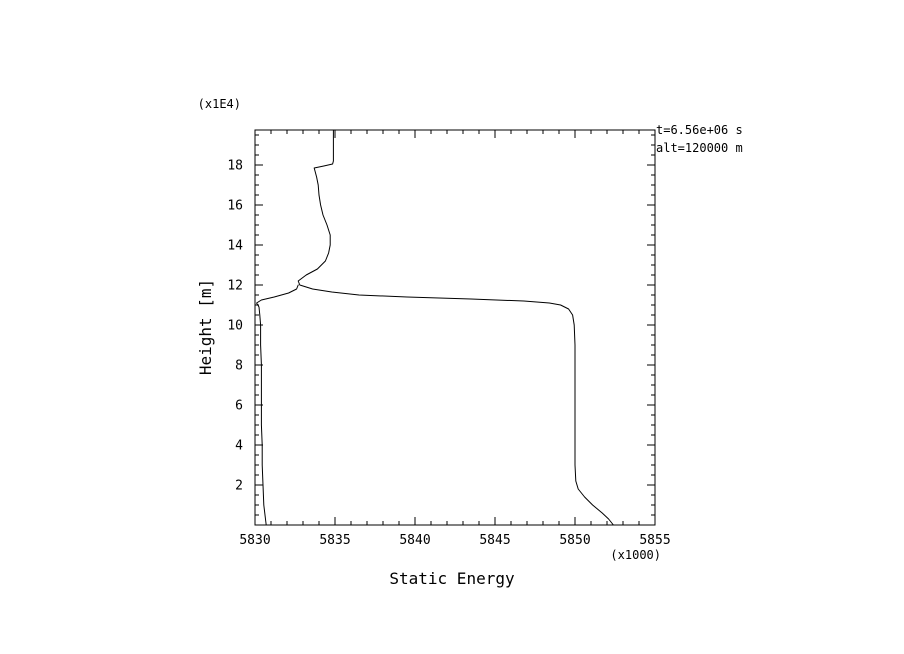 The height and width of the screenshot is (654, 904). Describe the element at coordinates (654, 540) in the screenshot. I see `x-tick-label: 5855` at that location.